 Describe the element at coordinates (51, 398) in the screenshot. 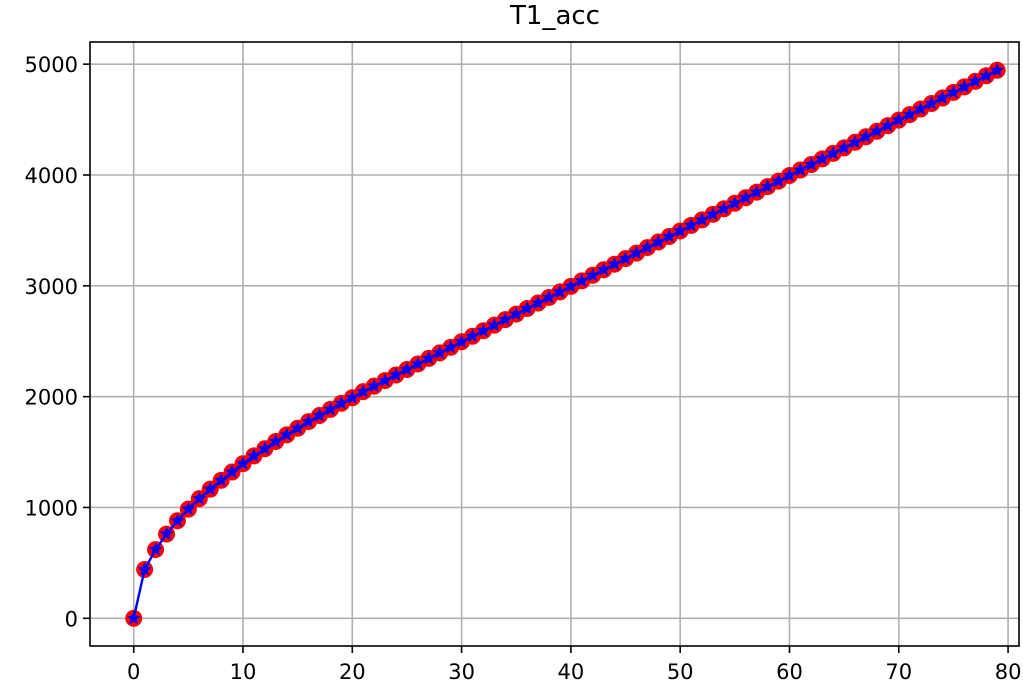

I see `y-tick-label: 2000` at that location.